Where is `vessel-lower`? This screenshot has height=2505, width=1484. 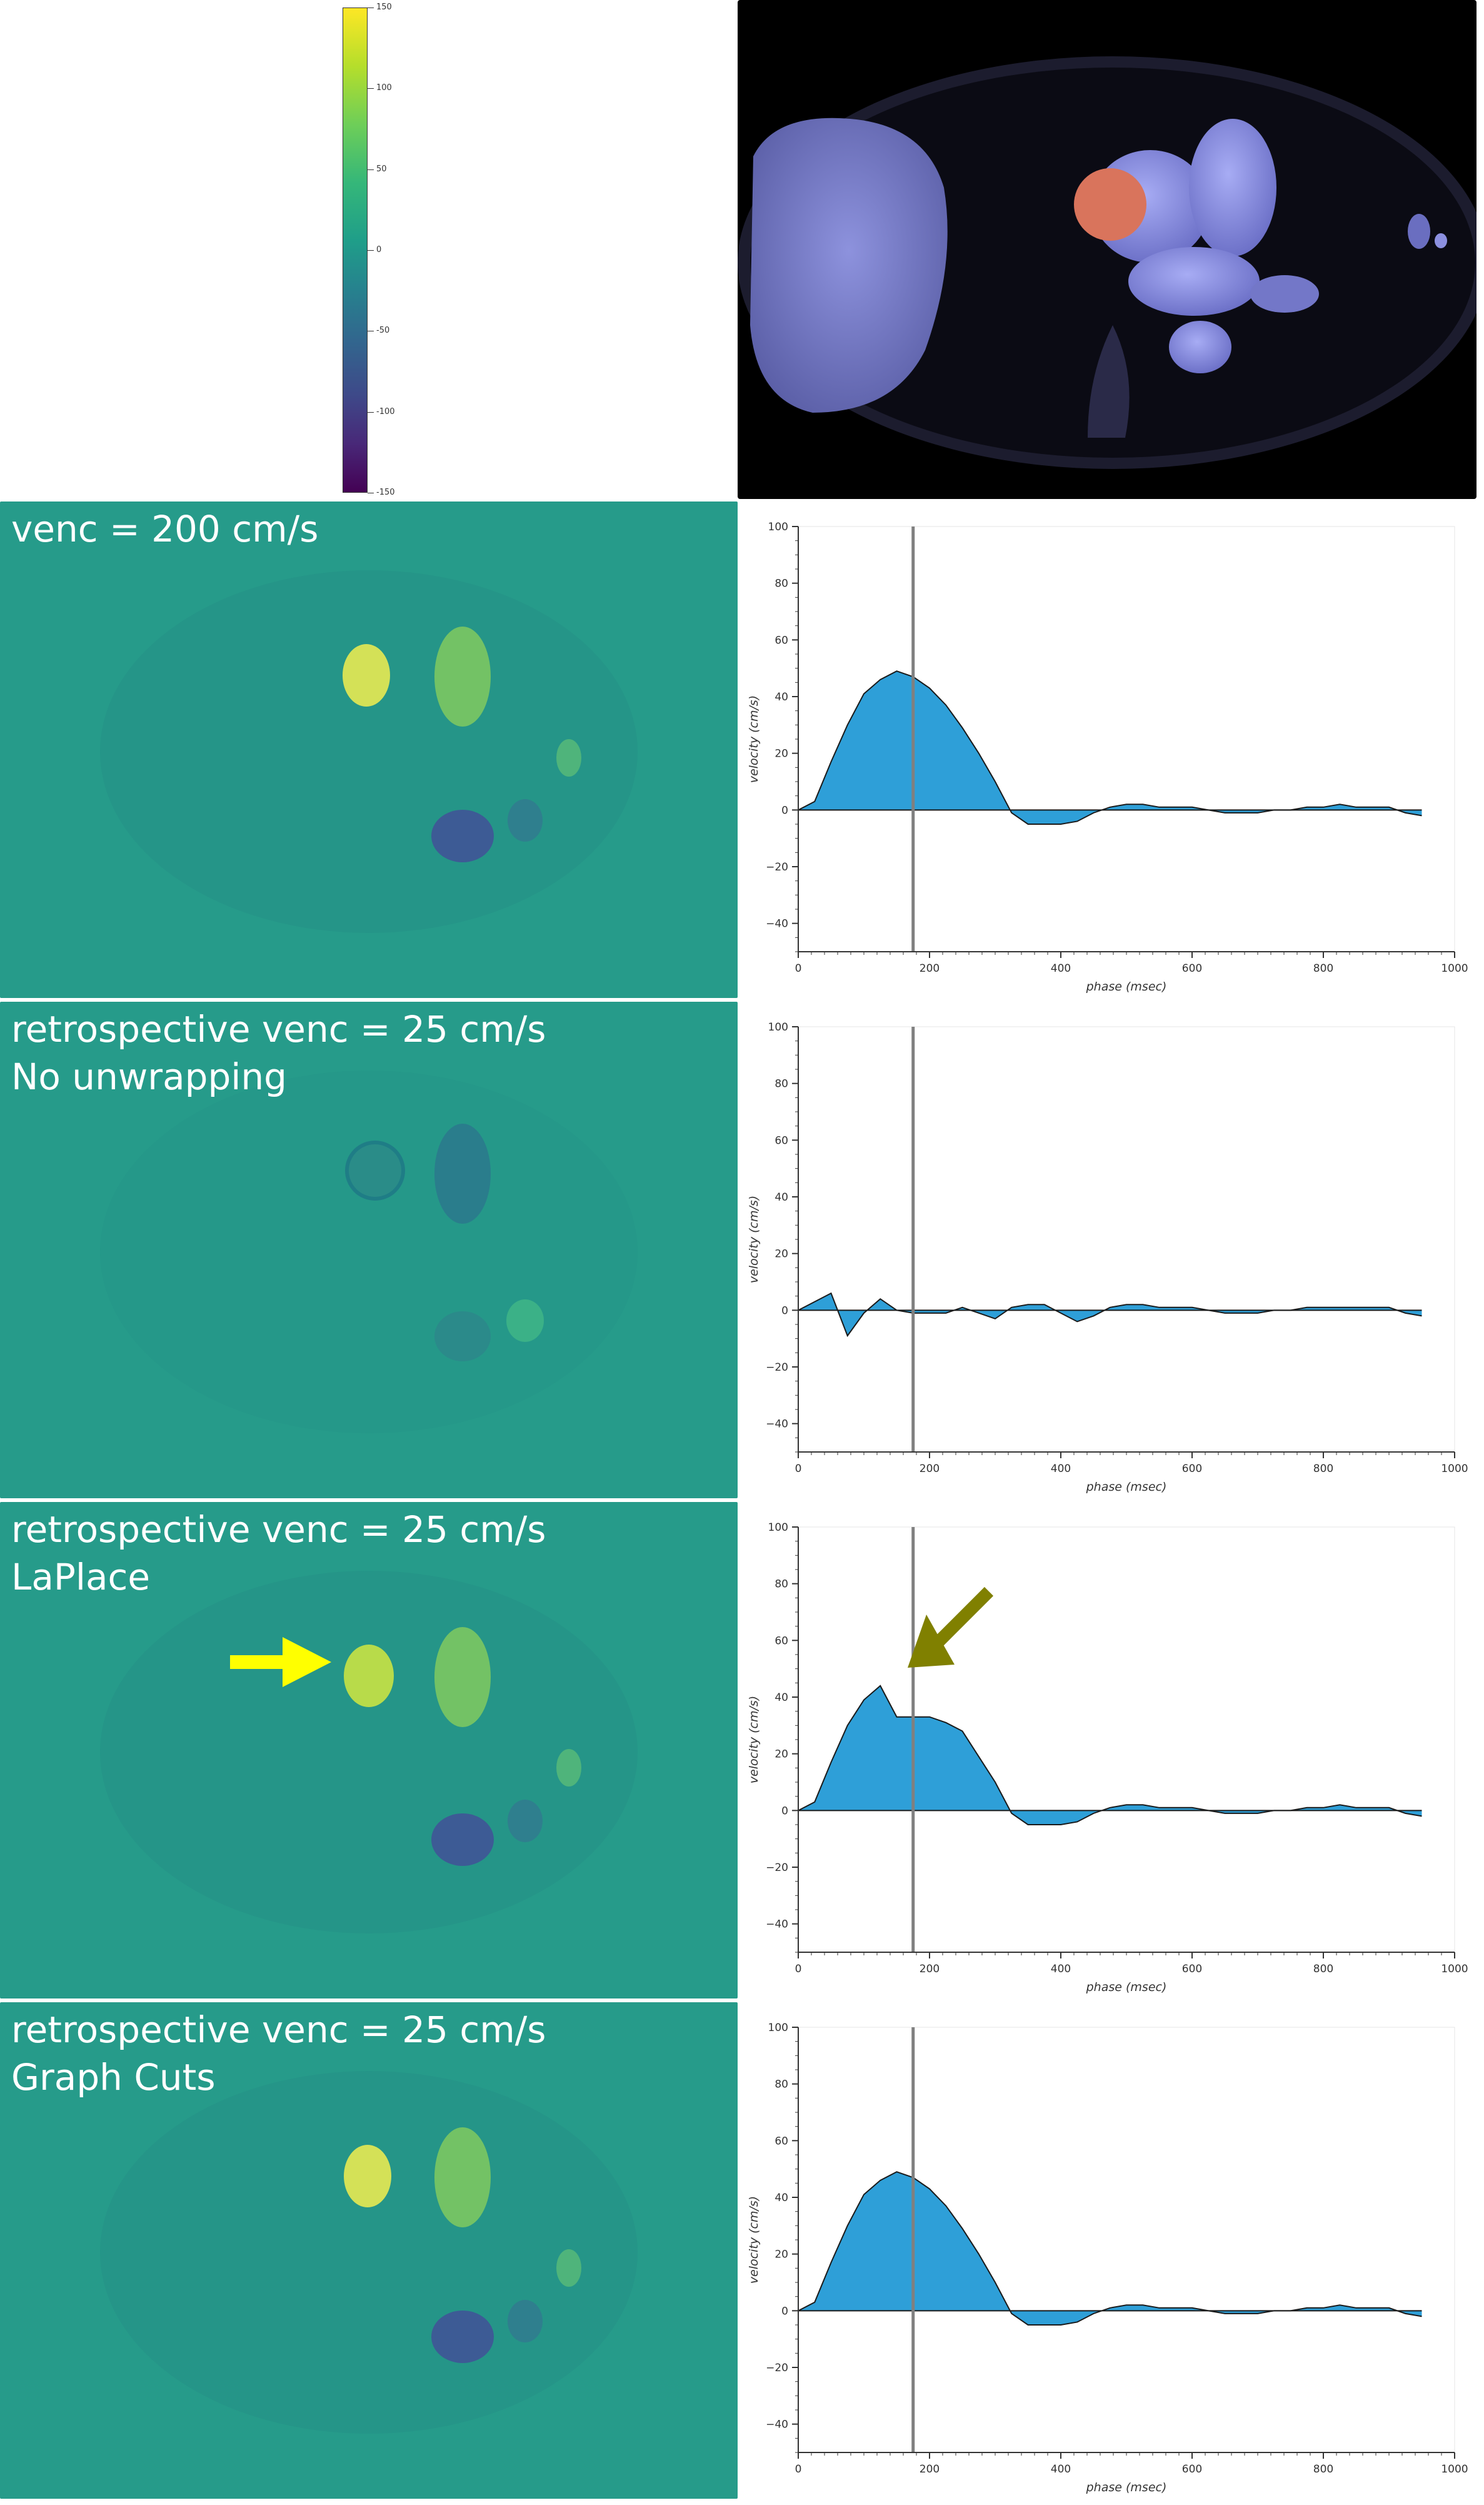
vessel-lower is located at coordinates (1200, 347).